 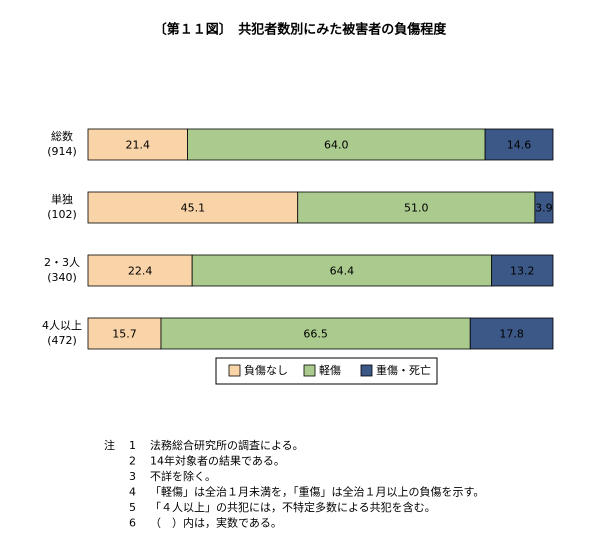 What do you see at coordinates (62, 325) in the screenshot?
I see `category-label: 4人以上` at bounding box center [62, 325].